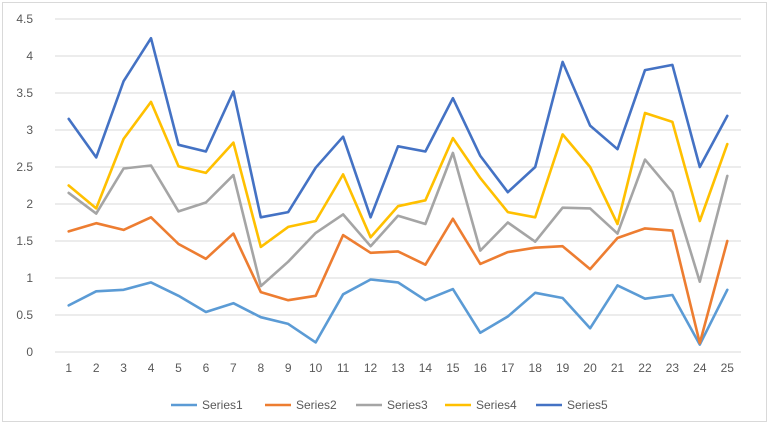 The width and height of the screenshot is (771, 426). I want to click on legend-label: Series4, so click(496, 405).